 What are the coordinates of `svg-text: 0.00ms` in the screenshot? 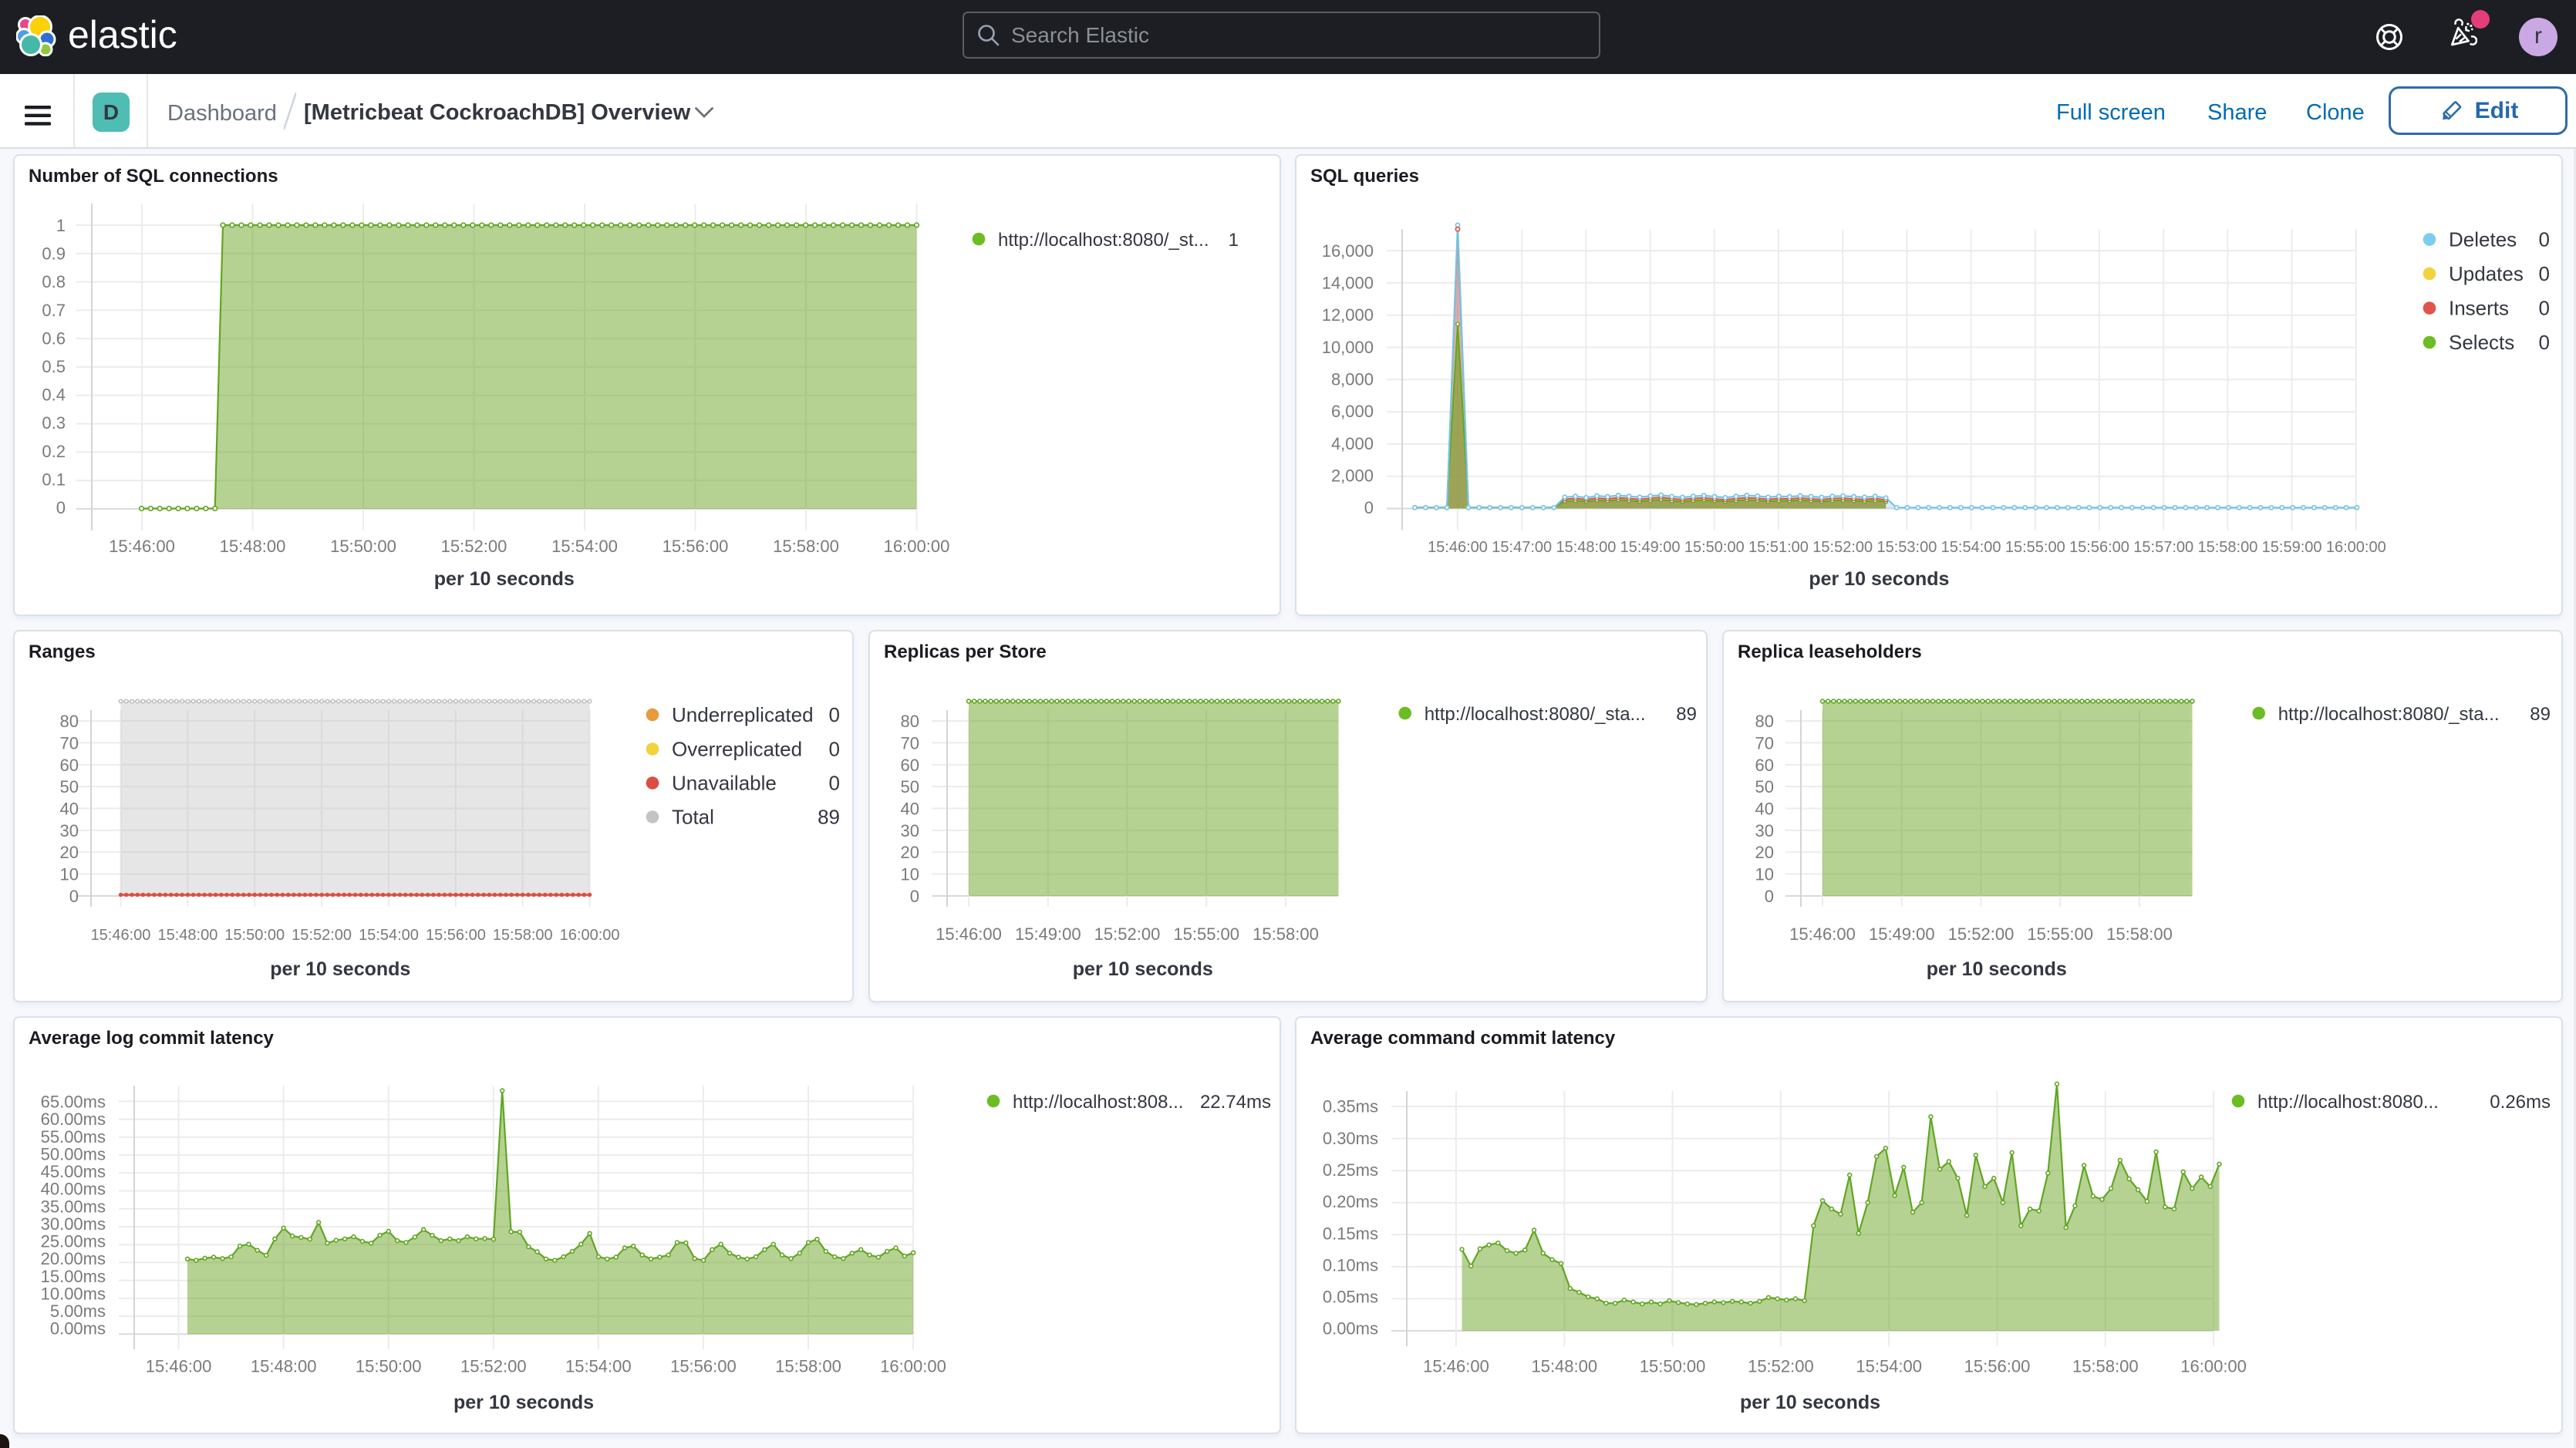 It's located at (78, 1329).